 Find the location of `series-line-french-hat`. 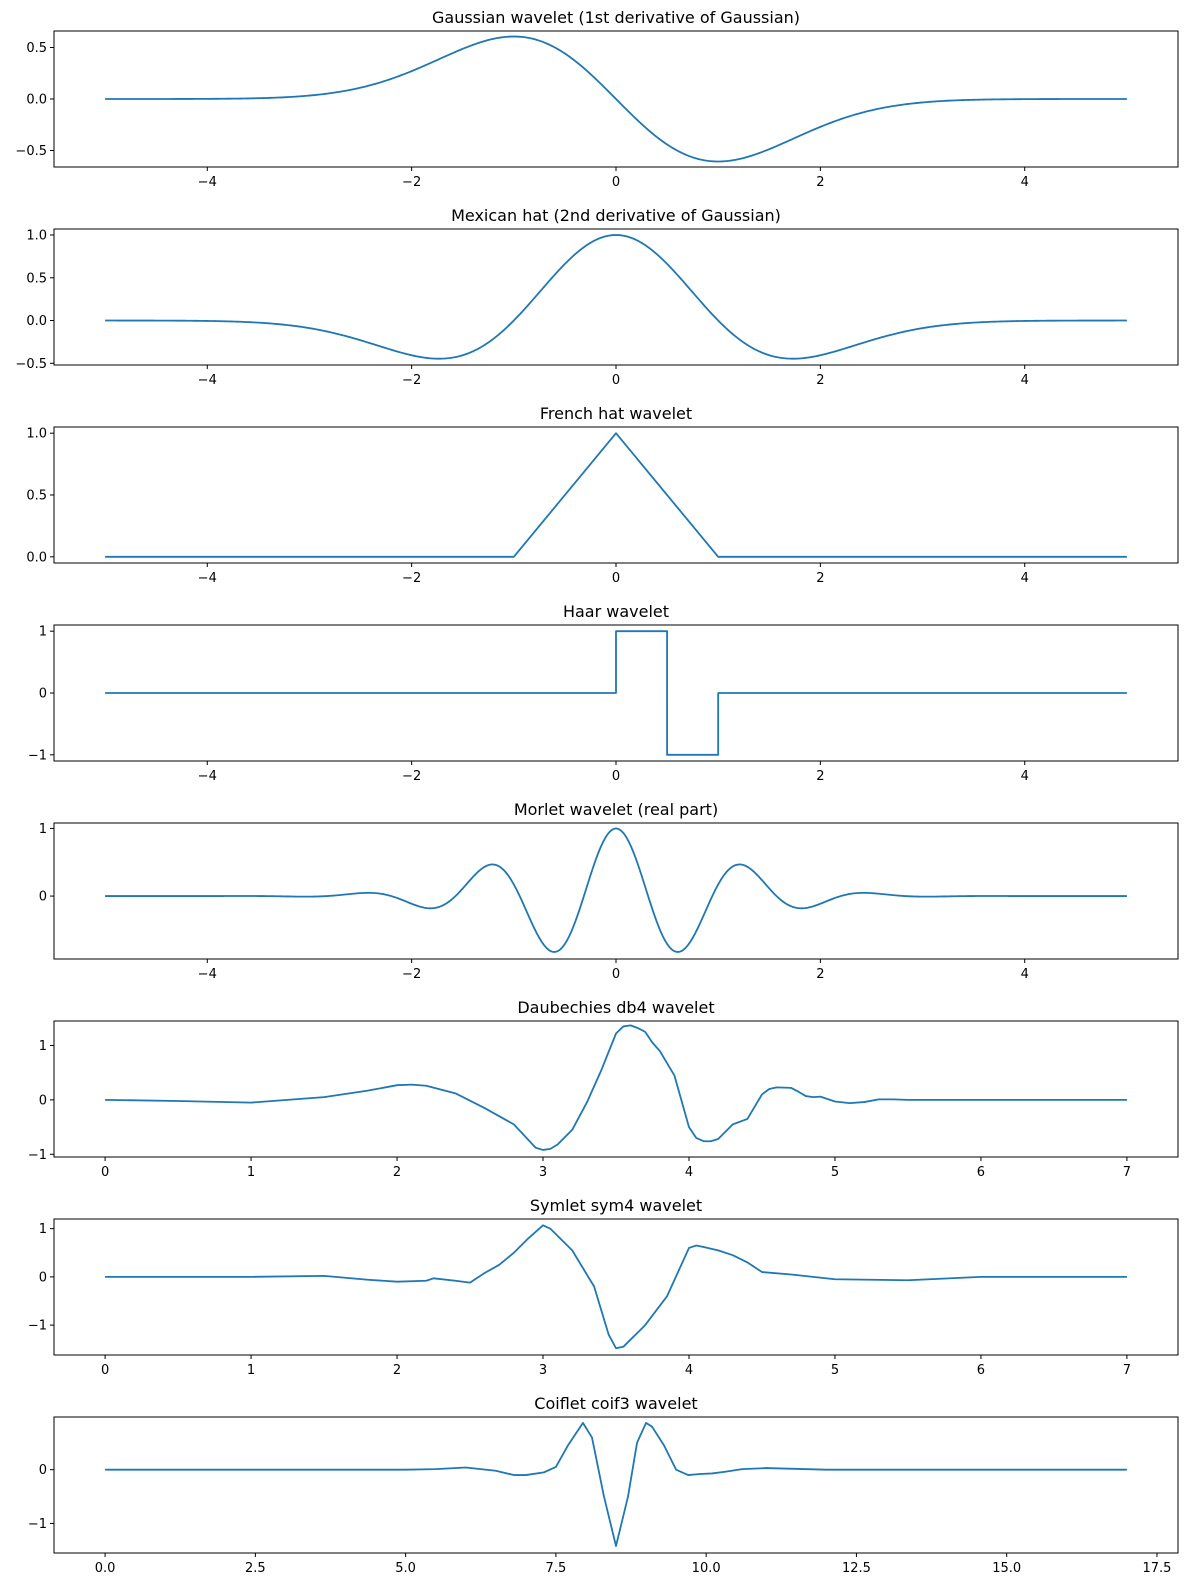

series-line-french-hat is located at coordinates (616, 495).